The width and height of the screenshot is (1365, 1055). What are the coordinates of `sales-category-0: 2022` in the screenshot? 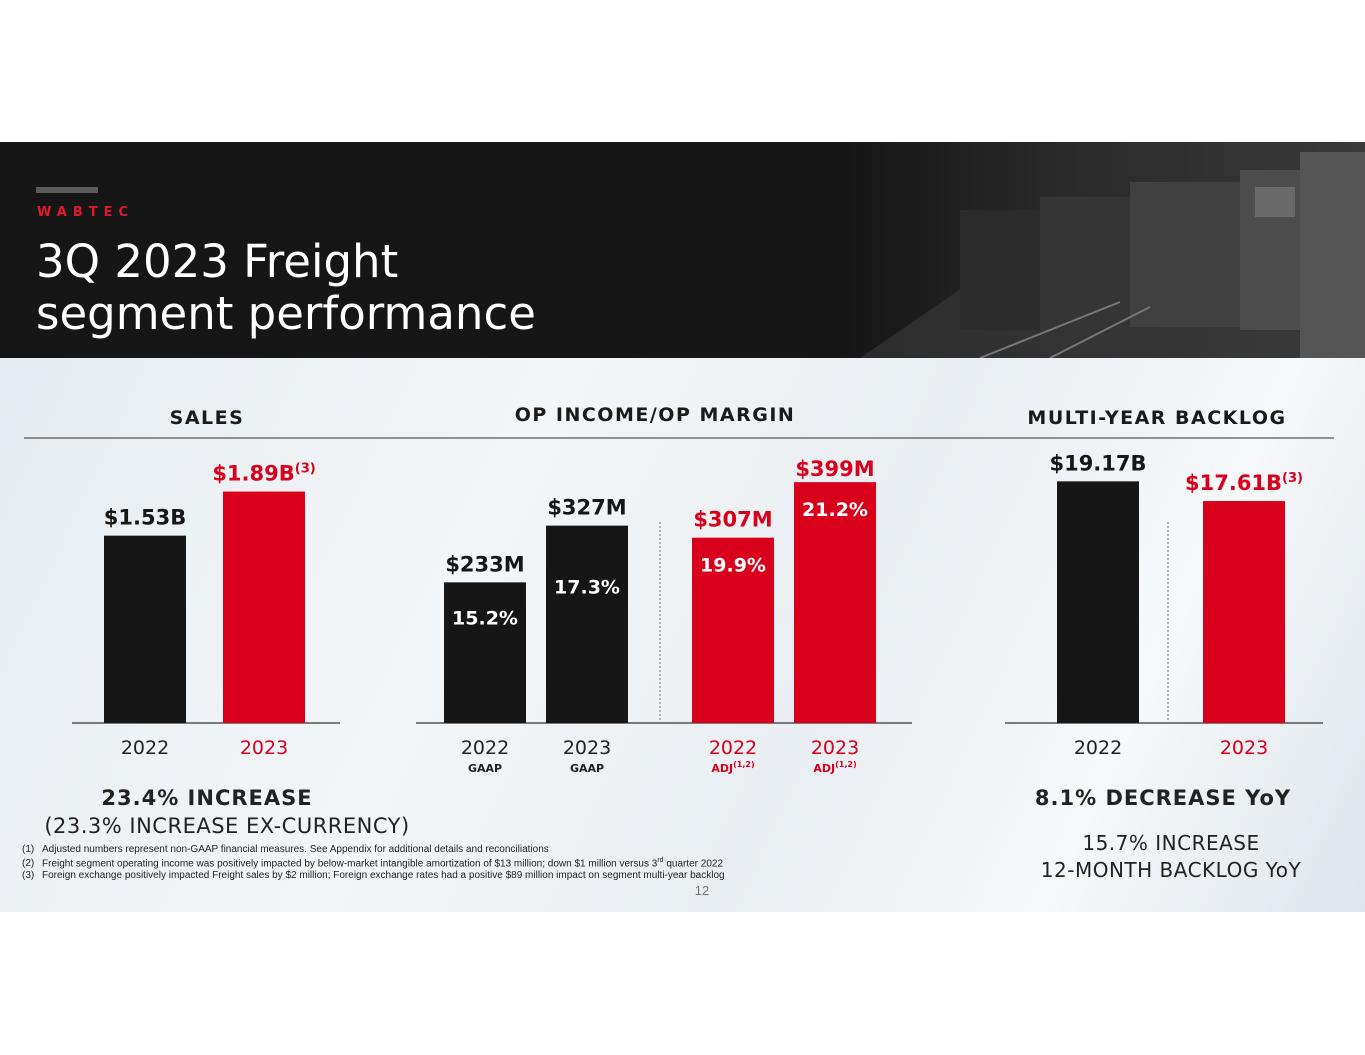 It's located at (145, 748).